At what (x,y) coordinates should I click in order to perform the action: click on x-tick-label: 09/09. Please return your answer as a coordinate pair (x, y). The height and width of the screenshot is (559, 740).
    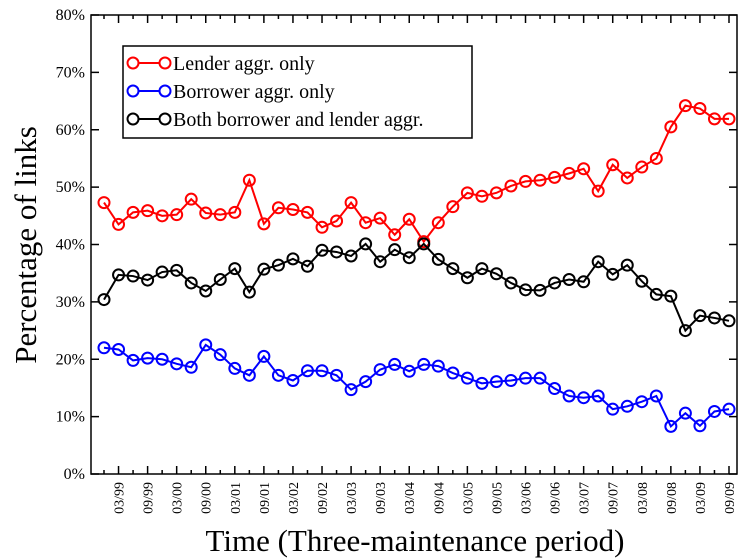
    Looking at the image, I should click on (730, 498).